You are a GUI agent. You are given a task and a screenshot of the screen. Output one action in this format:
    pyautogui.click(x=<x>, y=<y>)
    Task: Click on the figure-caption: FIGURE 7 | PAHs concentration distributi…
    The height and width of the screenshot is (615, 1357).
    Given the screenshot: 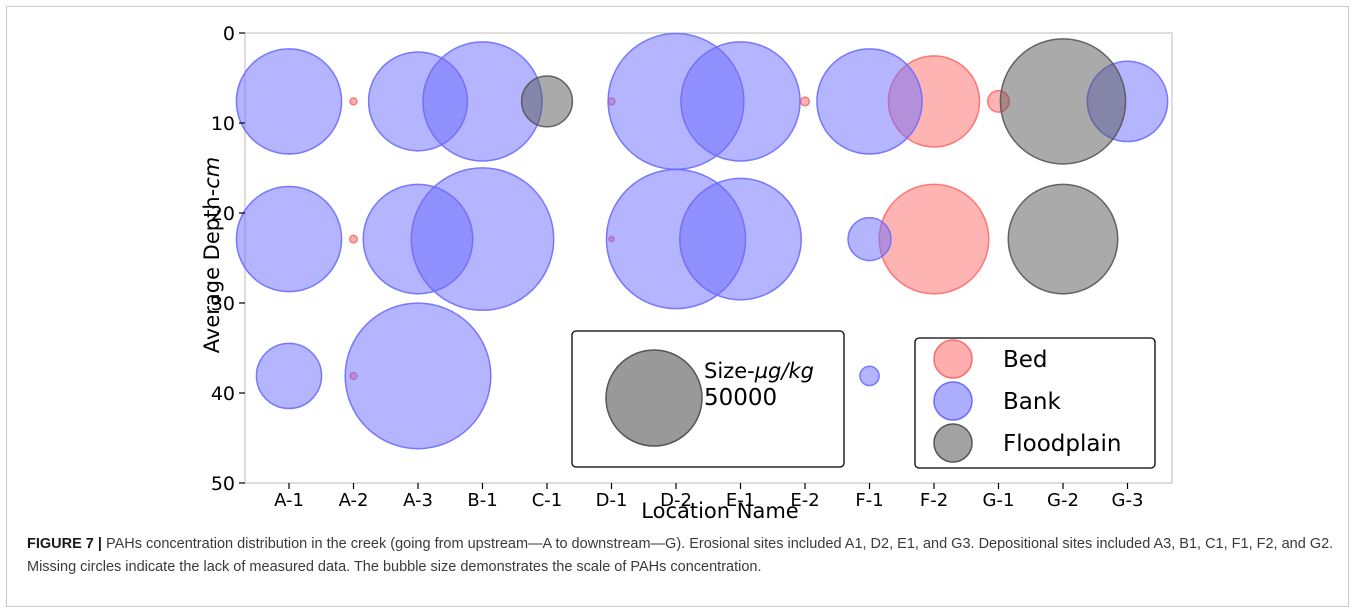 What is the action you would take?
    pyautogui.click(x=682, y=556)
    